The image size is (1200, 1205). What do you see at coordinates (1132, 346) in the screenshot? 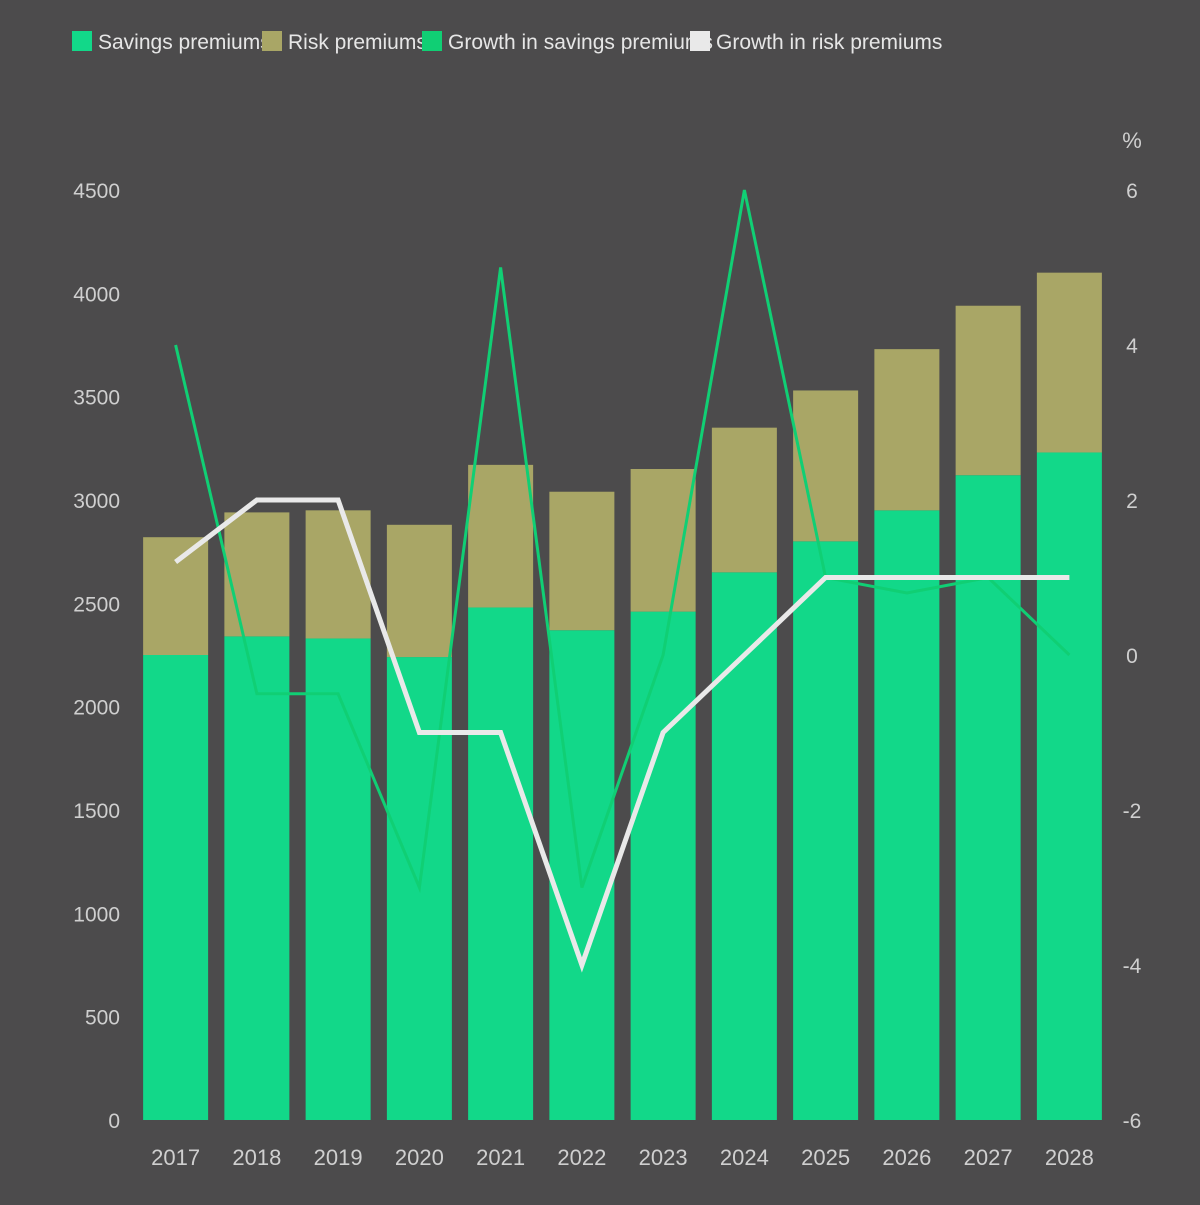
I see `y2-tick-label: 4` at bounding box center [1132, 346].